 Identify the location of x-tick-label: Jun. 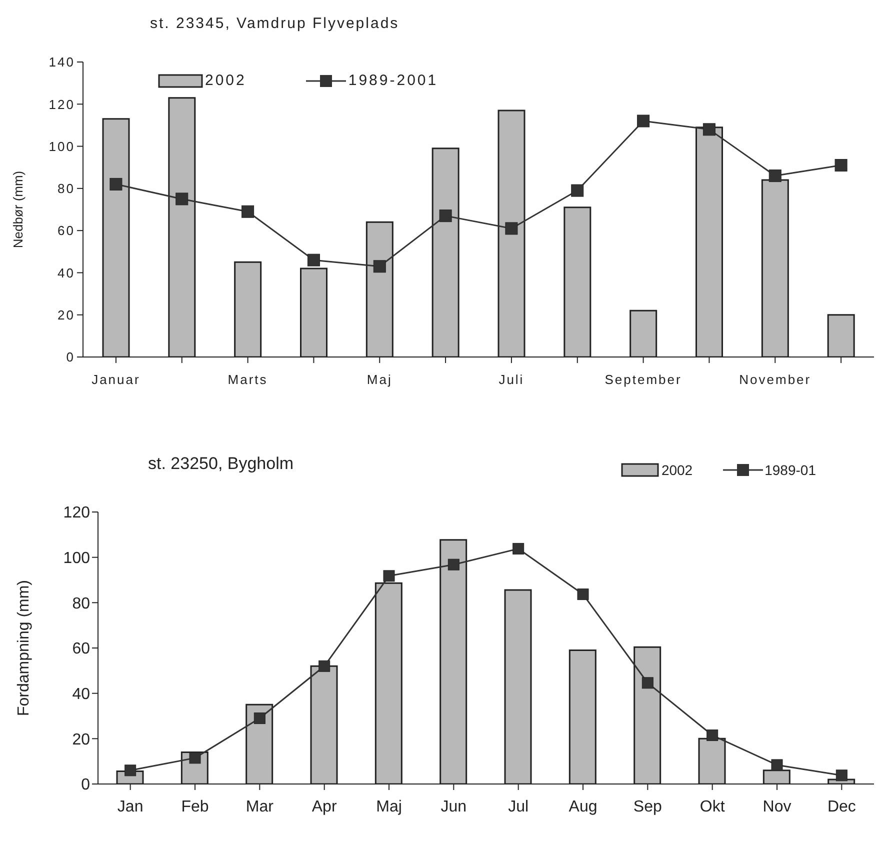
(453, 807).